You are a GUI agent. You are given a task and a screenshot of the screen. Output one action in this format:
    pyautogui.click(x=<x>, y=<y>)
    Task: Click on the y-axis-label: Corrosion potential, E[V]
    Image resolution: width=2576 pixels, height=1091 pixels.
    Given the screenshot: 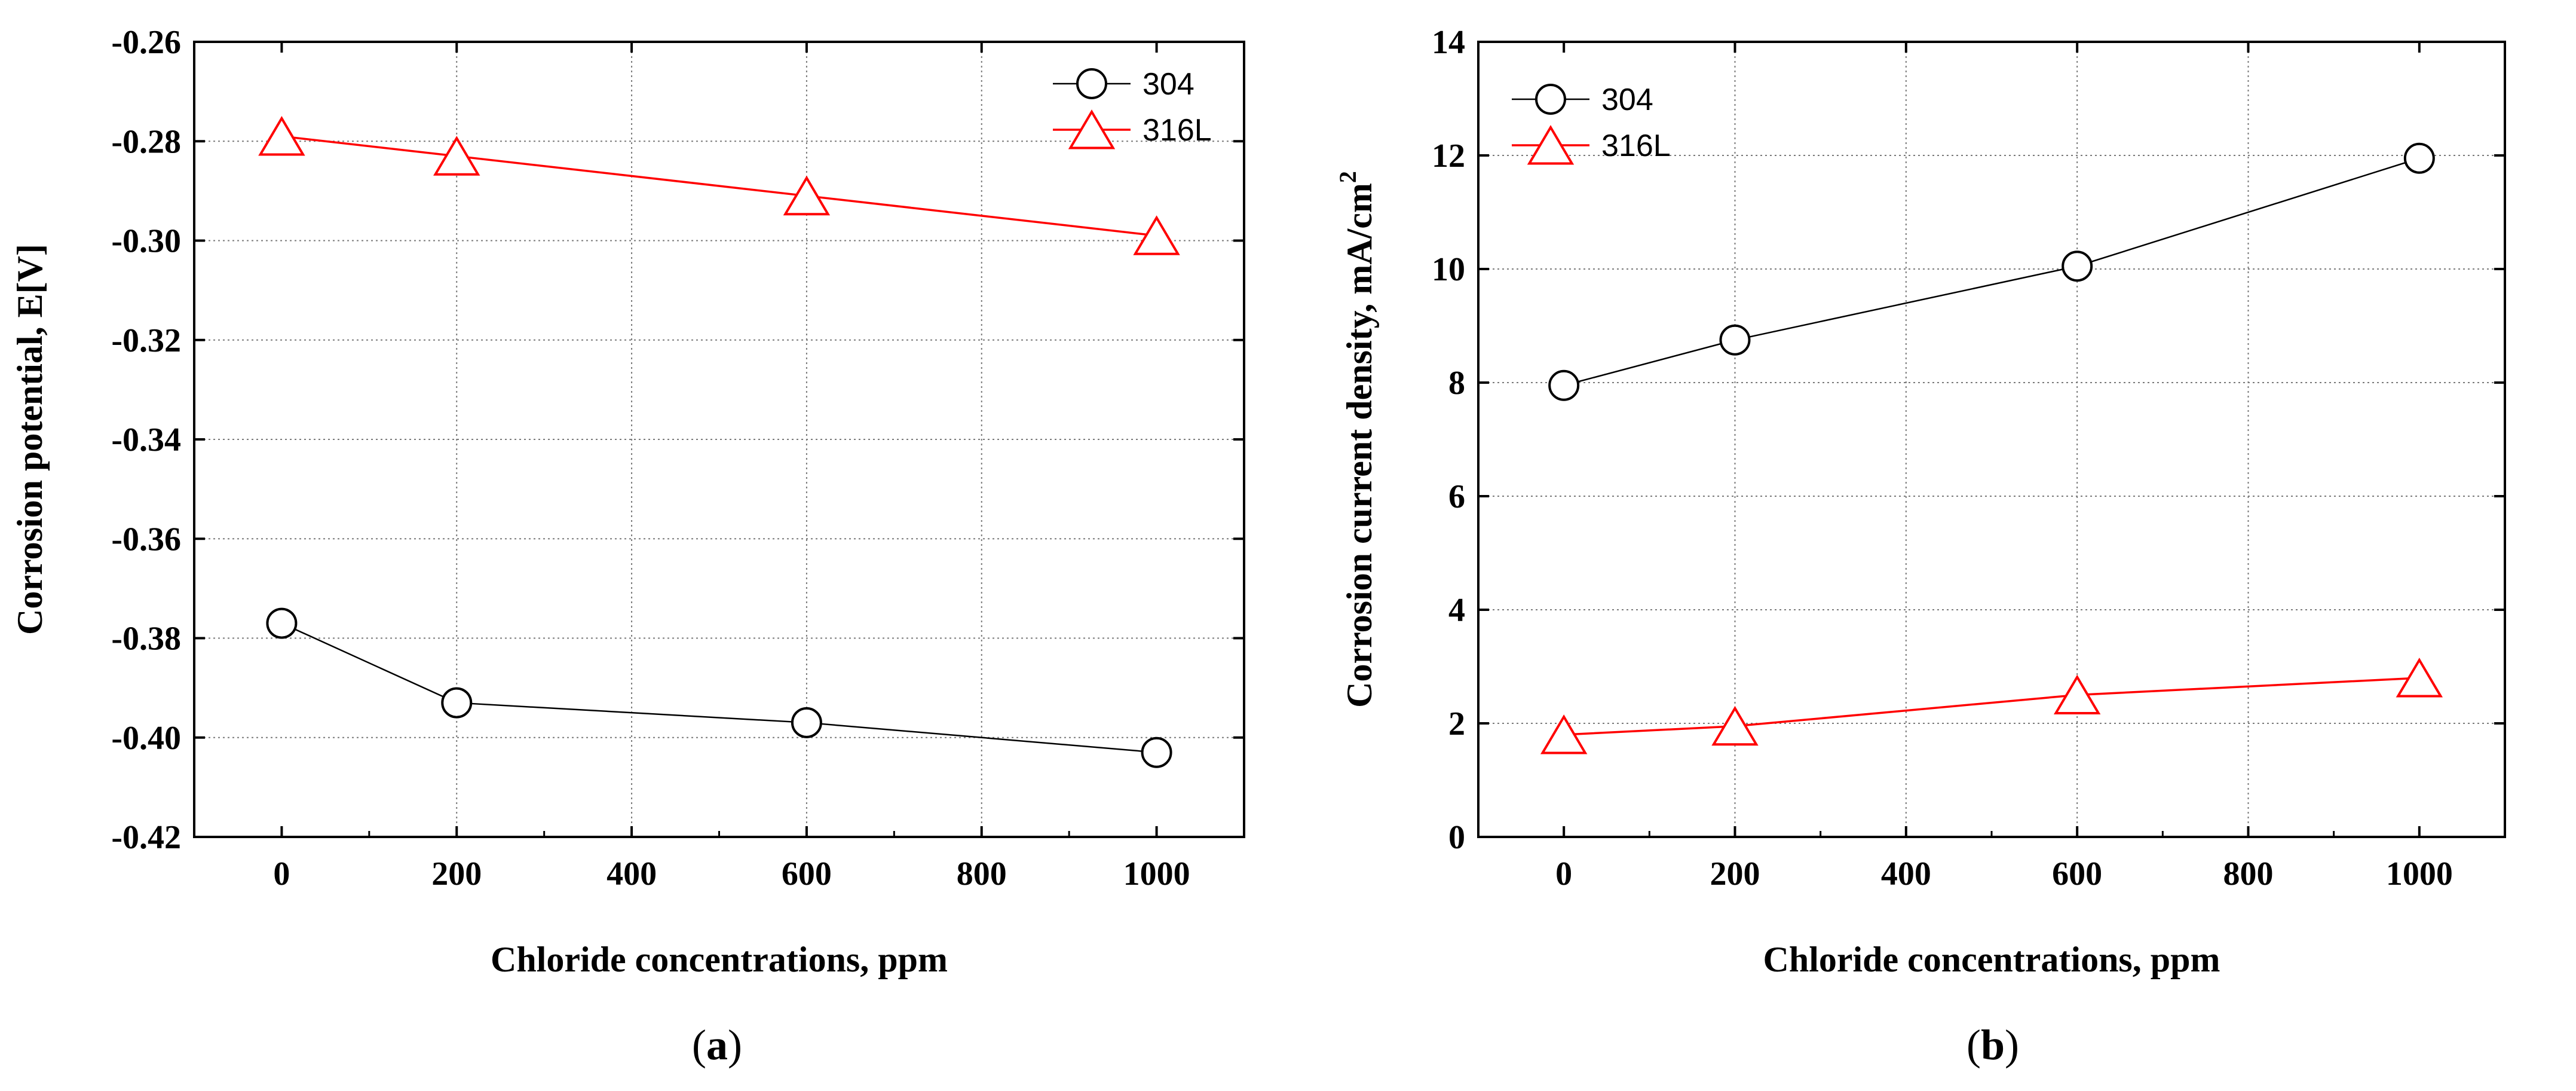 What is the action you would take?
    pyautogui.click(x=30, y=439)
    